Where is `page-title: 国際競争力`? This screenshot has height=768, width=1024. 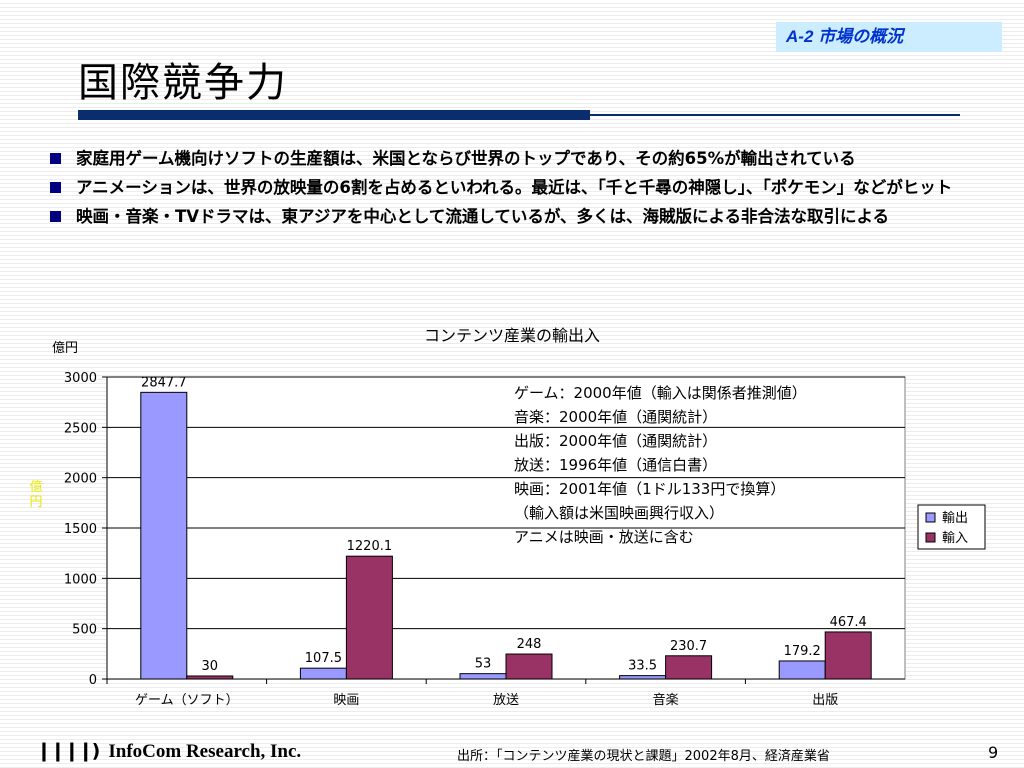 page-title: 国際競争力 is located at coordinates (183, 83).